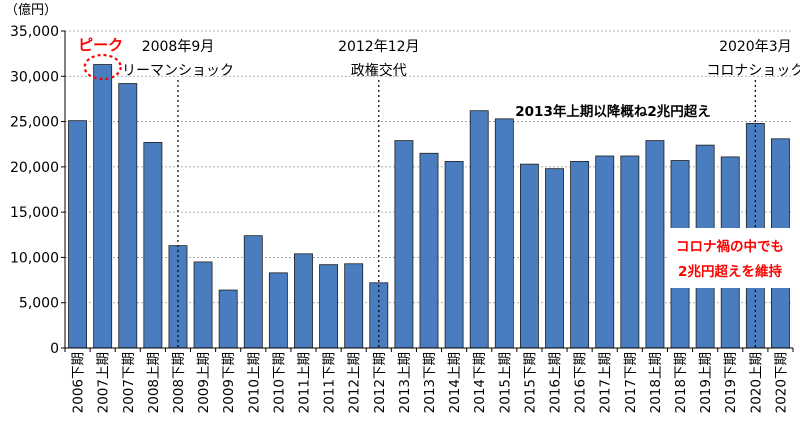  What do you see at coordinates (228, 319) in the screenshot?
I see `bar-2009下期` at bounding box center [228, 319].